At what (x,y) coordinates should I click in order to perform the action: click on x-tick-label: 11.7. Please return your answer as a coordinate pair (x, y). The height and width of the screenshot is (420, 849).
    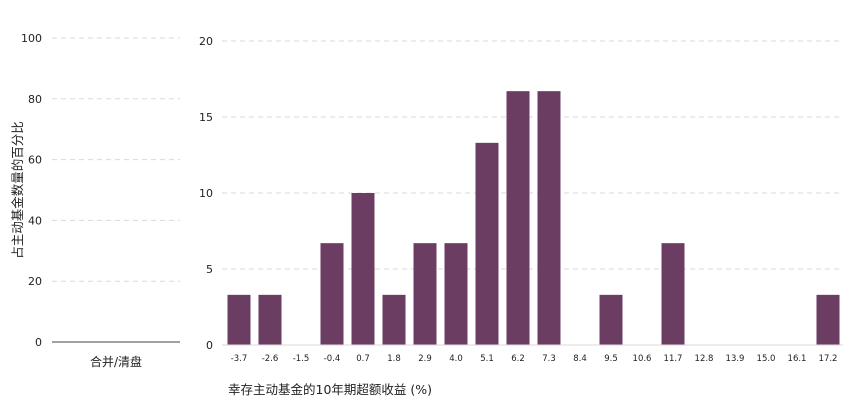
    Looking at the image, I should click on (673, 359).